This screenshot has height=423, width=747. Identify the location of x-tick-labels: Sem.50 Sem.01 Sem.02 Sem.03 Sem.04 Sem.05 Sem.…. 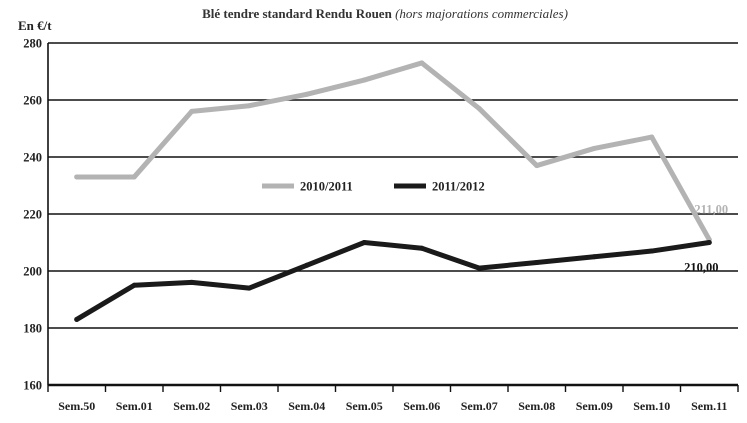
(393, 399).